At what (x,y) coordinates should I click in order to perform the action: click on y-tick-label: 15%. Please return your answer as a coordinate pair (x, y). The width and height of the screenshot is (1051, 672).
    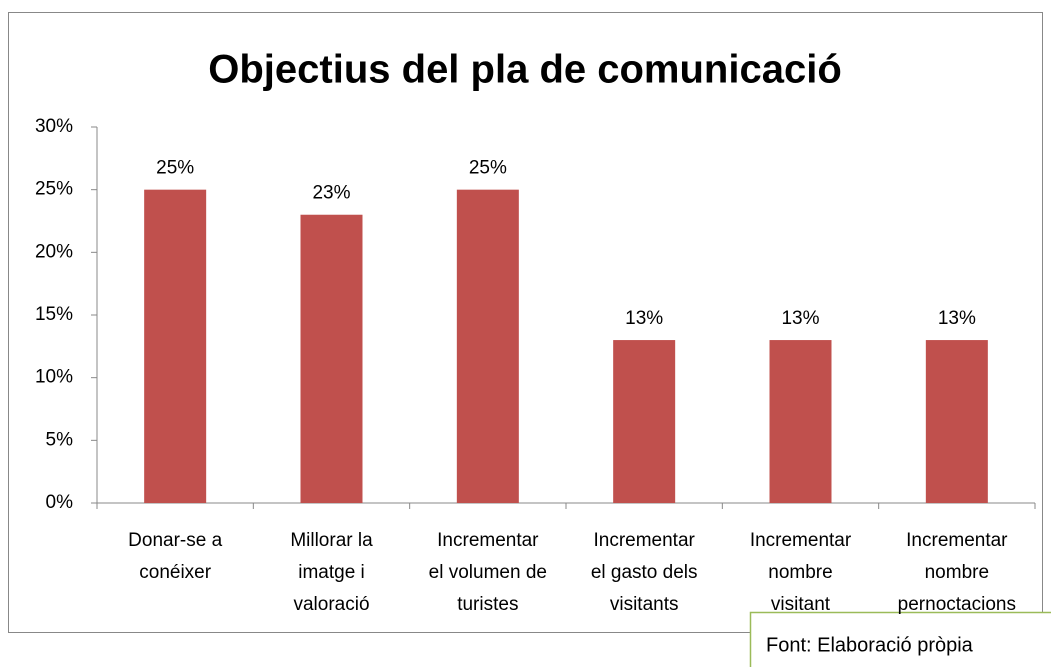
    Looking at the image, I should click on (54, 314).